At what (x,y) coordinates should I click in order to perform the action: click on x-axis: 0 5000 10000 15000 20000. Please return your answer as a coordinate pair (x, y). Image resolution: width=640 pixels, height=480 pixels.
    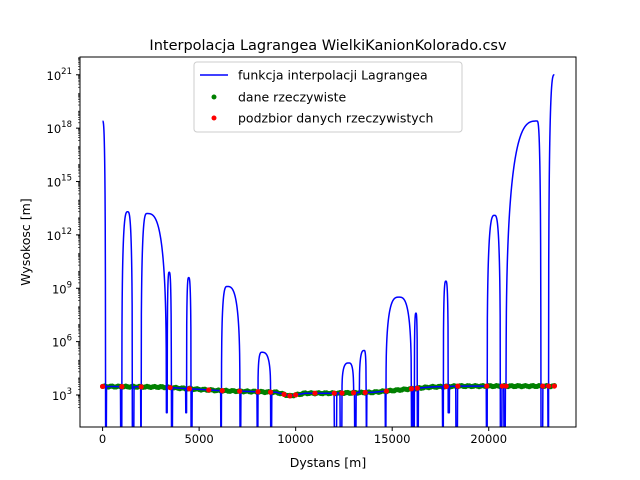
    Looking at the image, I should click on (303, 436).